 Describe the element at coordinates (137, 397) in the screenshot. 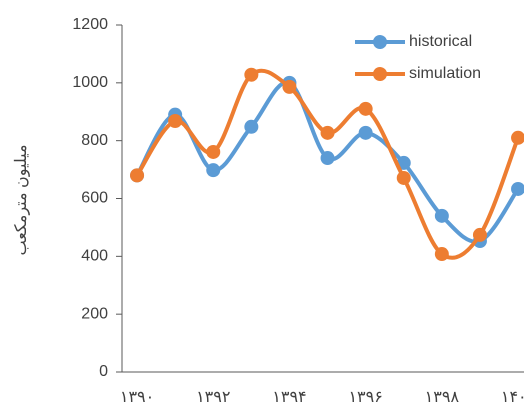

I see `x-tick-label: ۱۳۹۰` at that location.